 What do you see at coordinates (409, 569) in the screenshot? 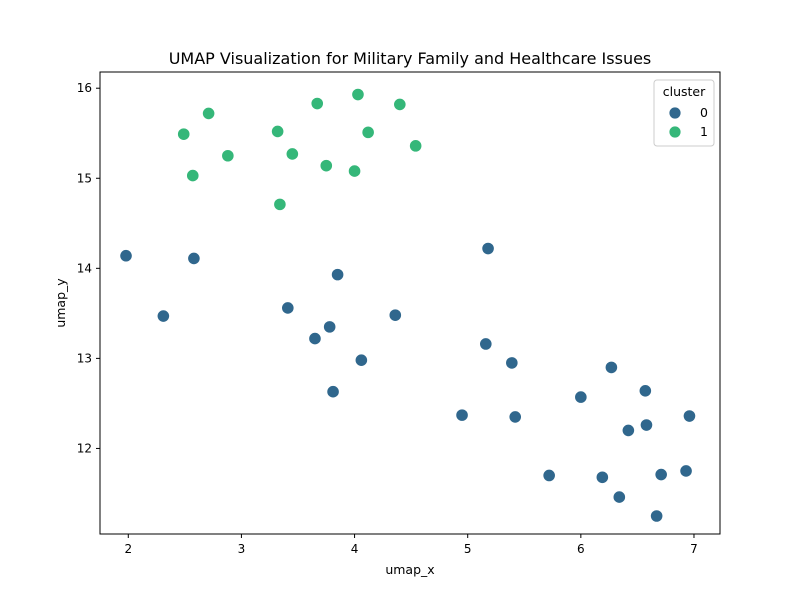
I see `x-axis-label: umap_x` at bounding box center [409, 569].